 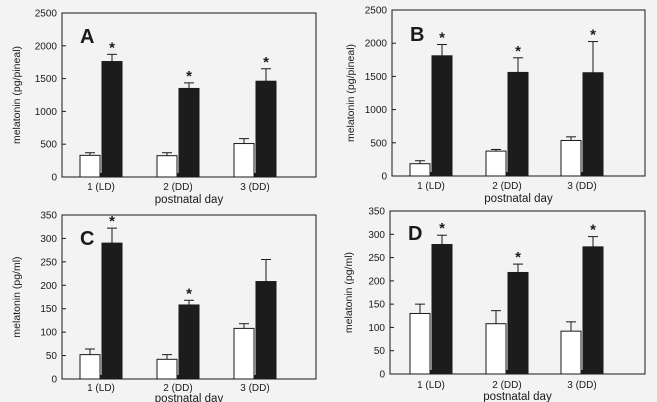 What do you see at coordinates (376, 11) in the screenshot?
I see `panel-b-ytick-label: 2500` at bounding box center [376, 11].